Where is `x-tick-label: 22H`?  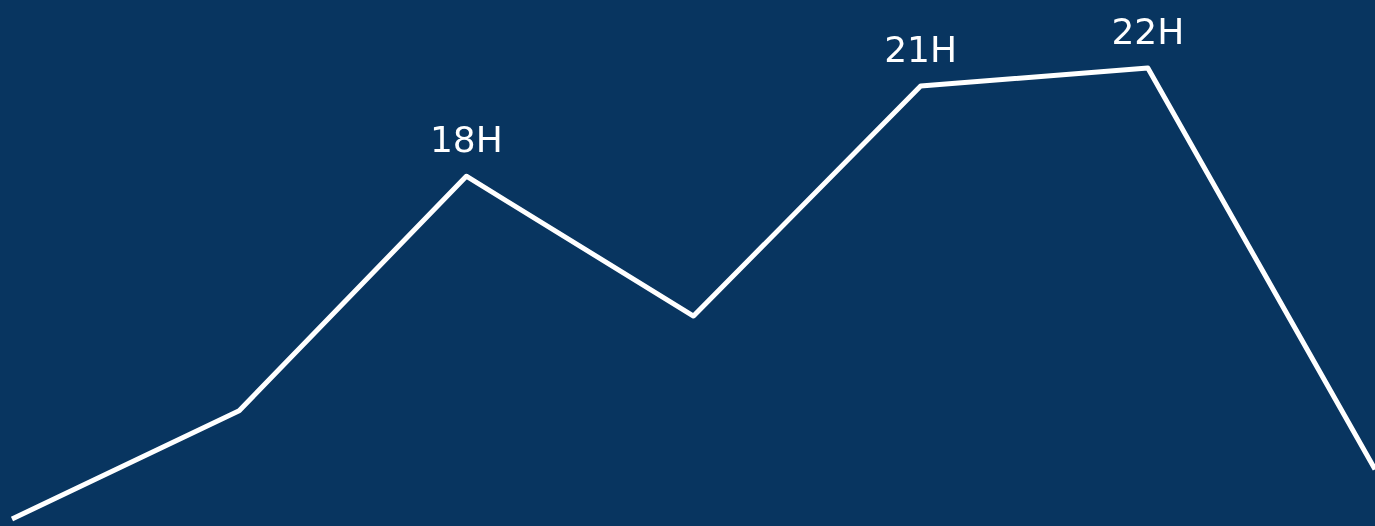
x-tick-label: 22H is located at coordinates (1148, 31).